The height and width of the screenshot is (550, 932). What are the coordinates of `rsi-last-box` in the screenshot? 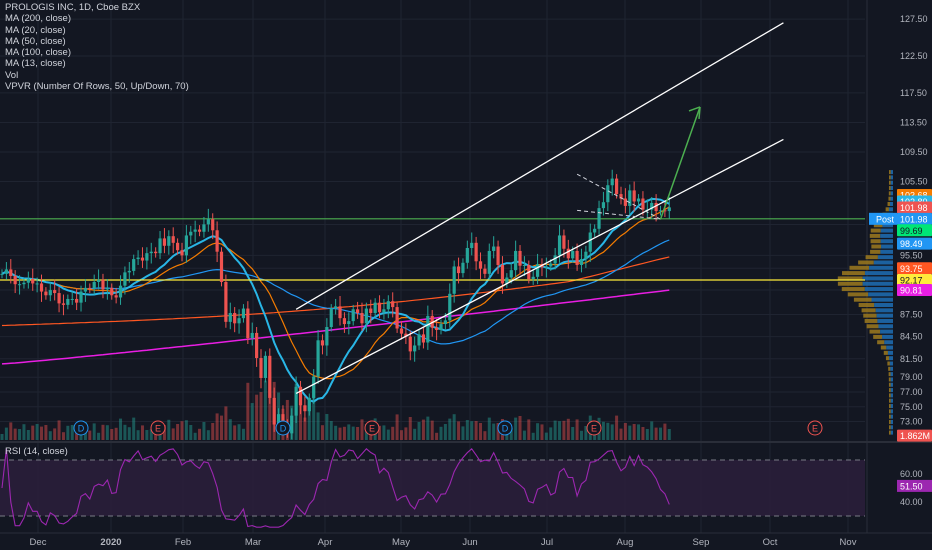 It's located at (914, 485).